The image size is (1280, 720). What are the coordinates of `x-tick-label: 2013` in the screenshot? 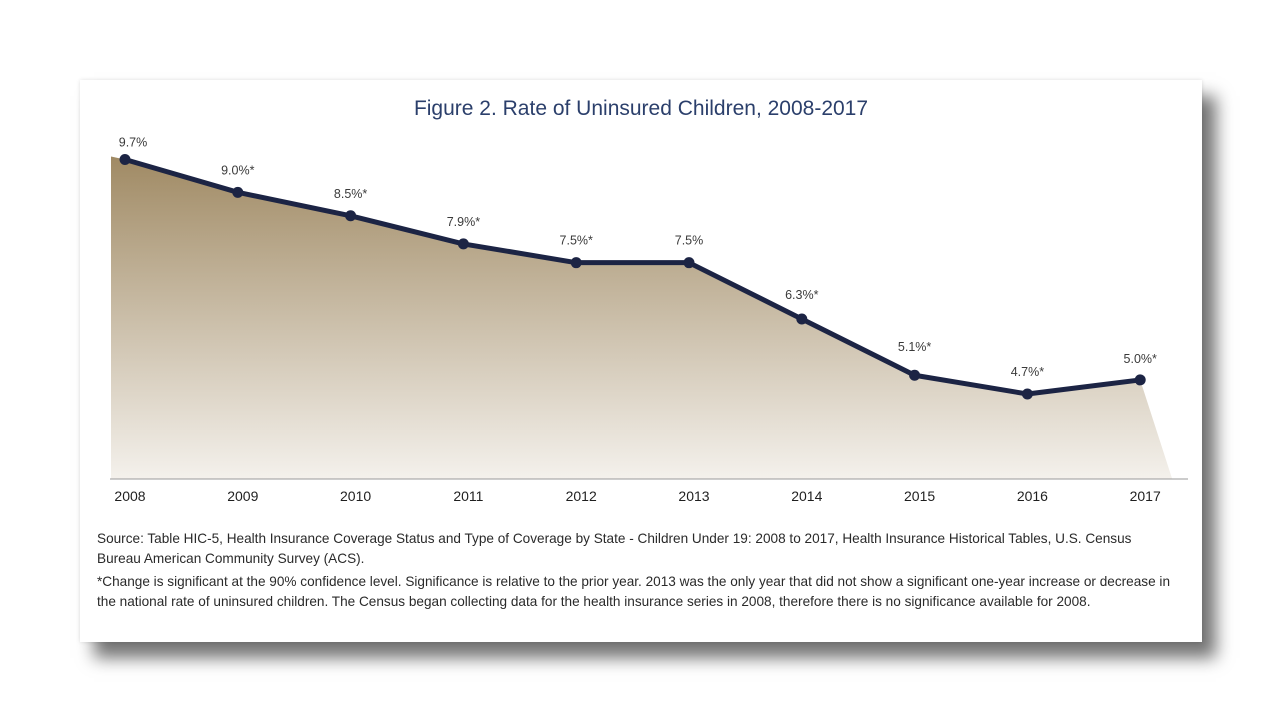 It's located at (693, 496).